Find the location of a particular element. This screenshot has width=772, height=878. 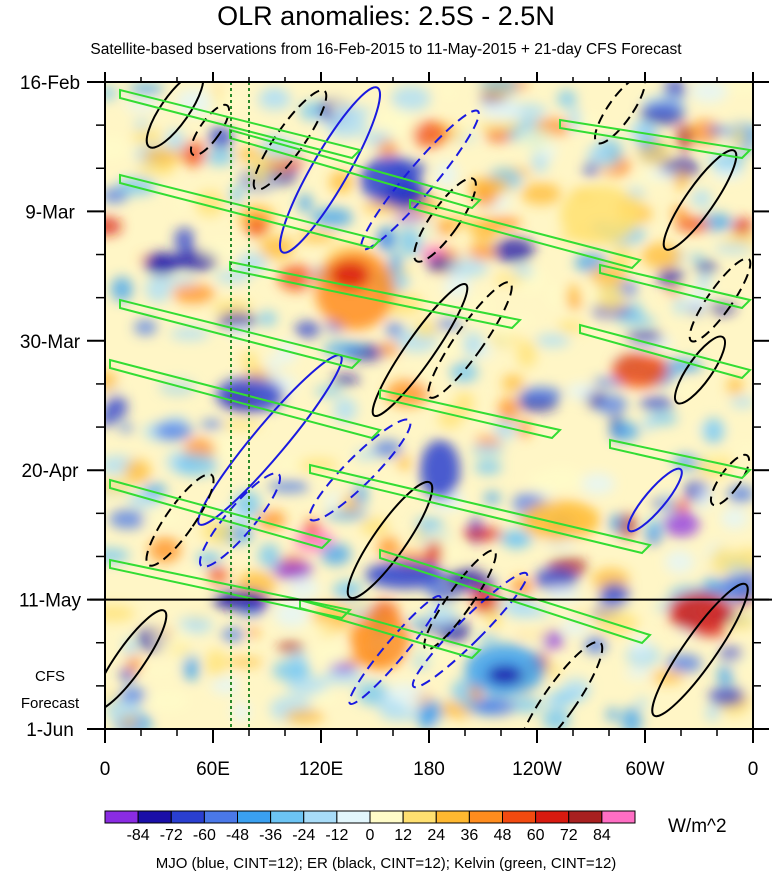

colorbar-tick-label: 12 is located at coordinates (403, 835).